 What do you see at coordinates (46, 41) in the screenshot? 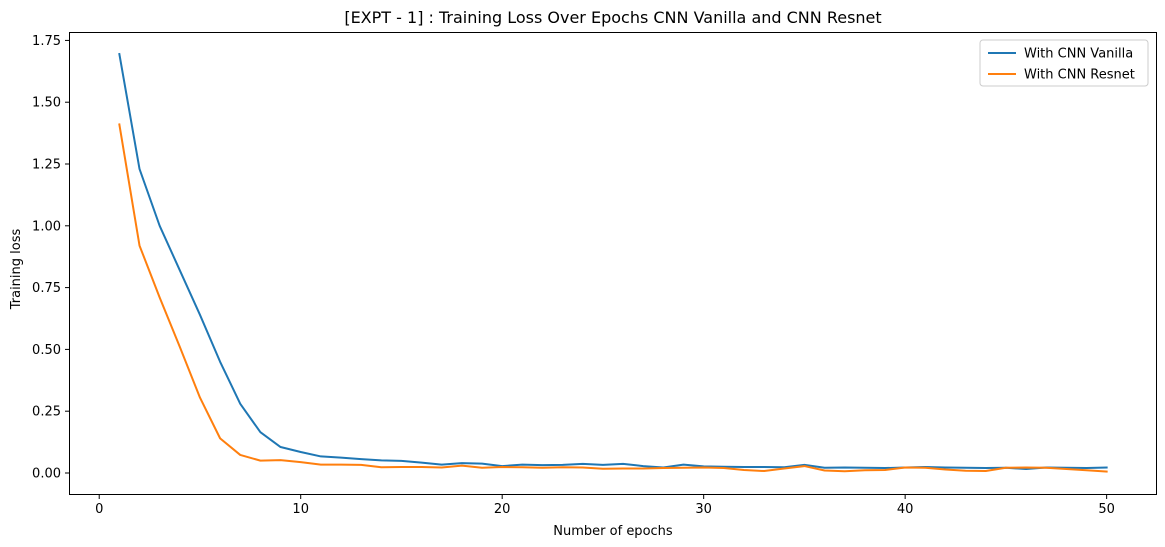
I see `y-tick-label: 1.75` at bounding box center [46, 41].